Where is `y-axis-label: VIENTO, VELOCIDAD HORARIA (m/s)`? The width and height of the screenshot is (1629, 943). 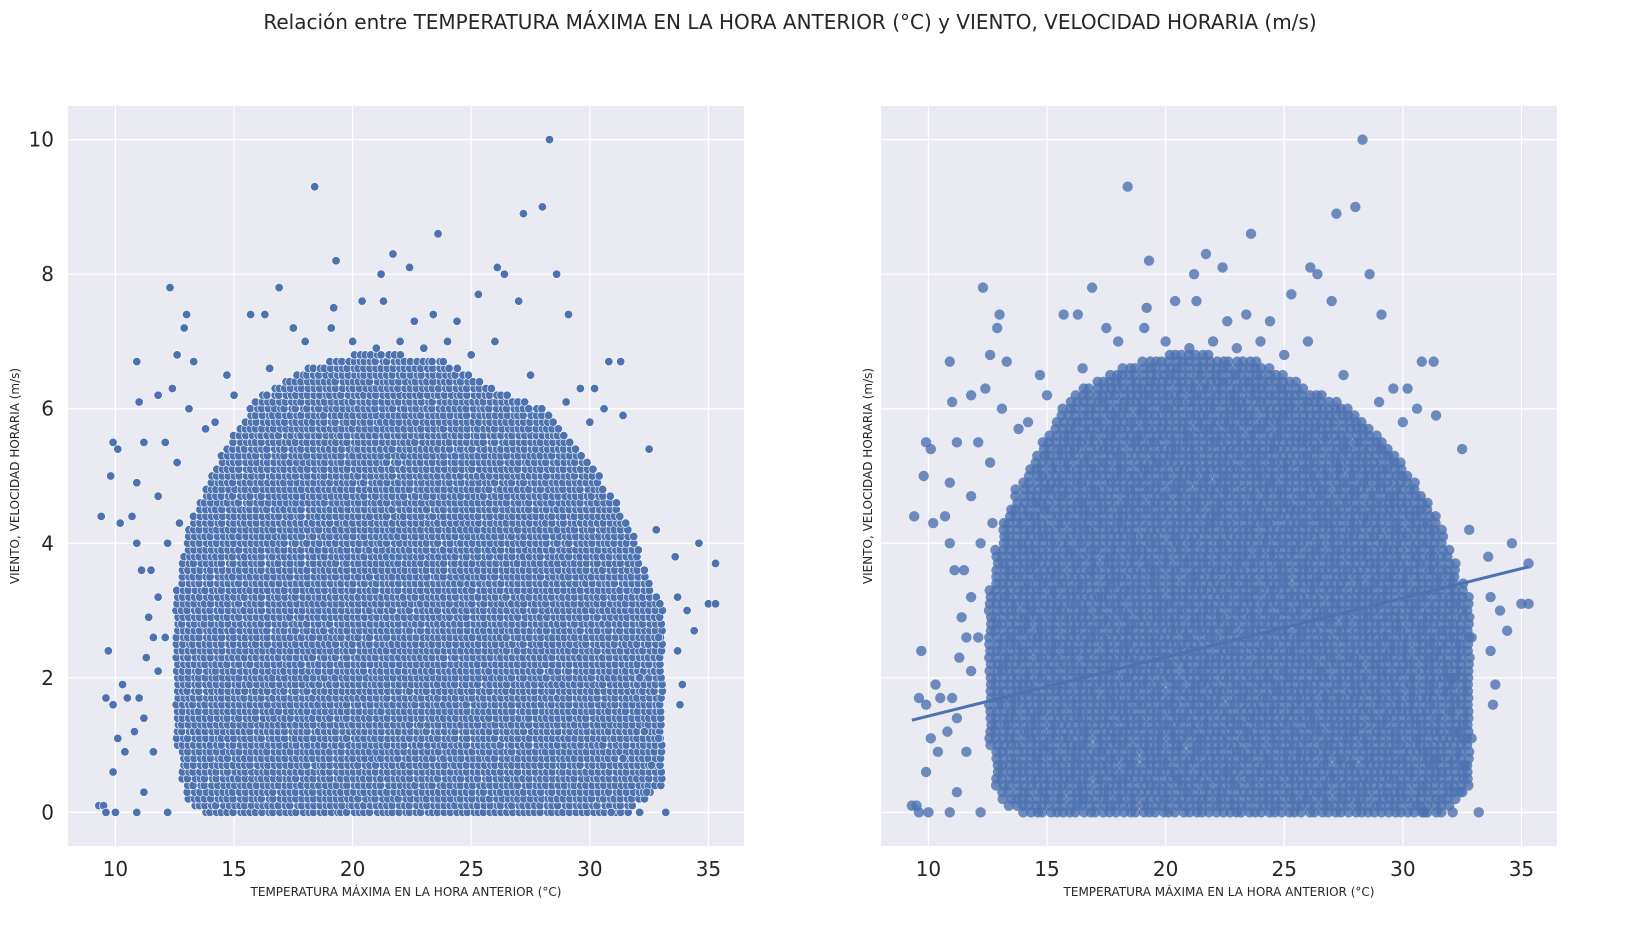
y-axis-label: VIENTO, VELOCIDAD HORARIA (m/s) is located at coordinates (15, 476).